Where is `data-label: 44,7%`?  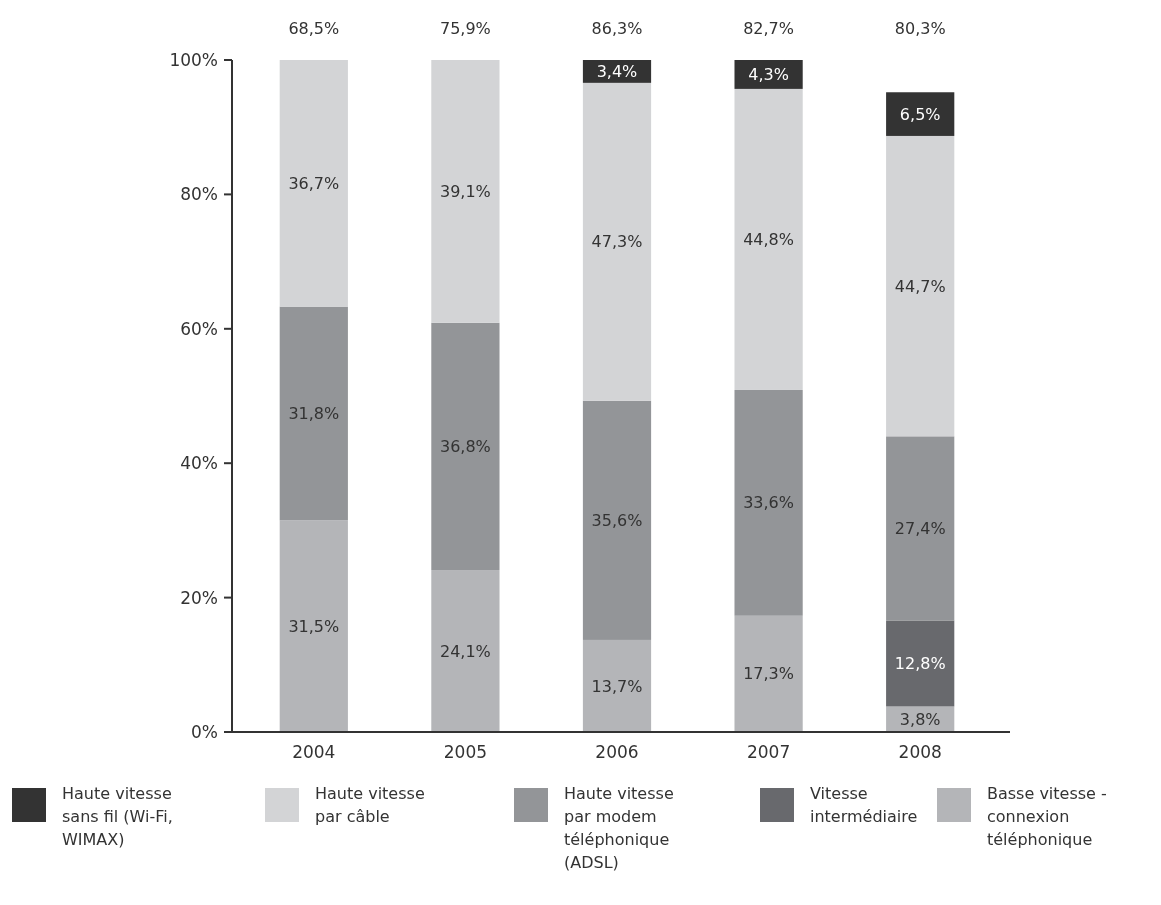
data-label: 44,7% is located at coordinates (920, 286).